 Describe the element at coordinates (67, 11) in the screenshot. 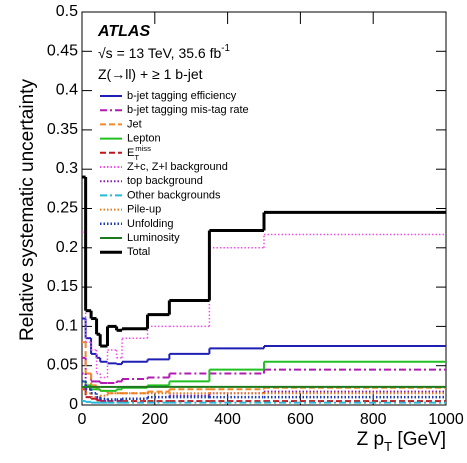

I see `y-tick-label: 0.5` at that location.